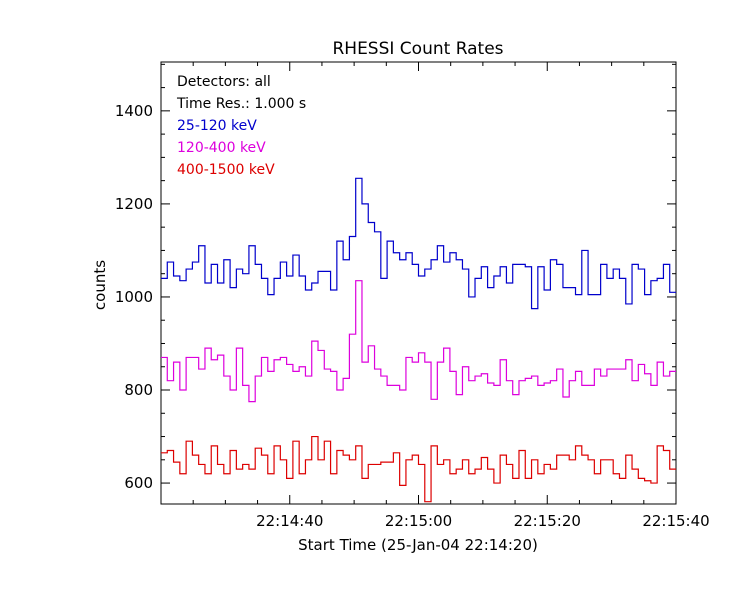  Describe the element at coordinates (417, 49) in the screenshot. I see `chart-title: RHESSI Count Rates` at that location.